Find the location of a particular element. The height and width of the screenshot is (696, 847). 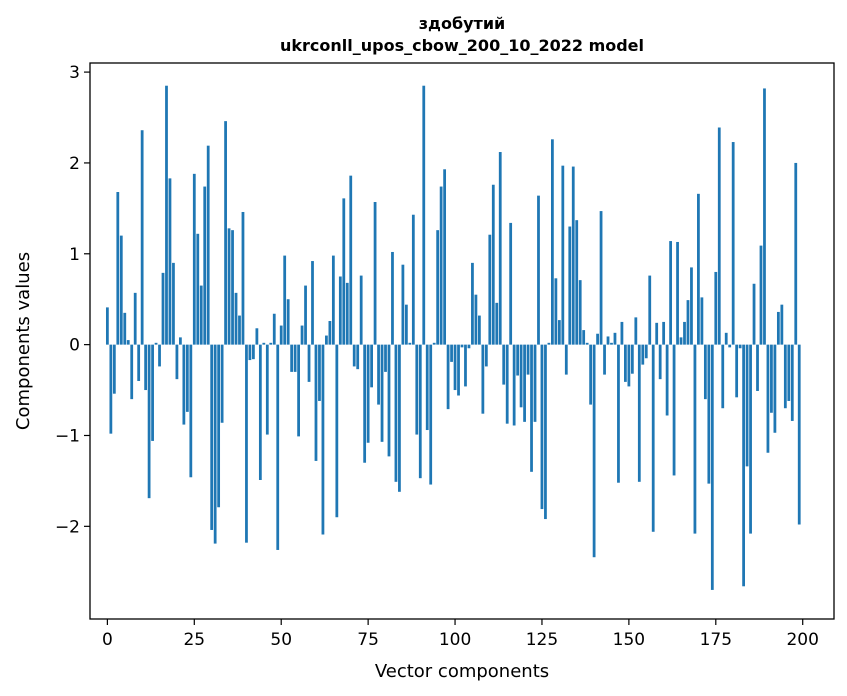

y-tick-label: 3 is located at coordinates (74, 73).